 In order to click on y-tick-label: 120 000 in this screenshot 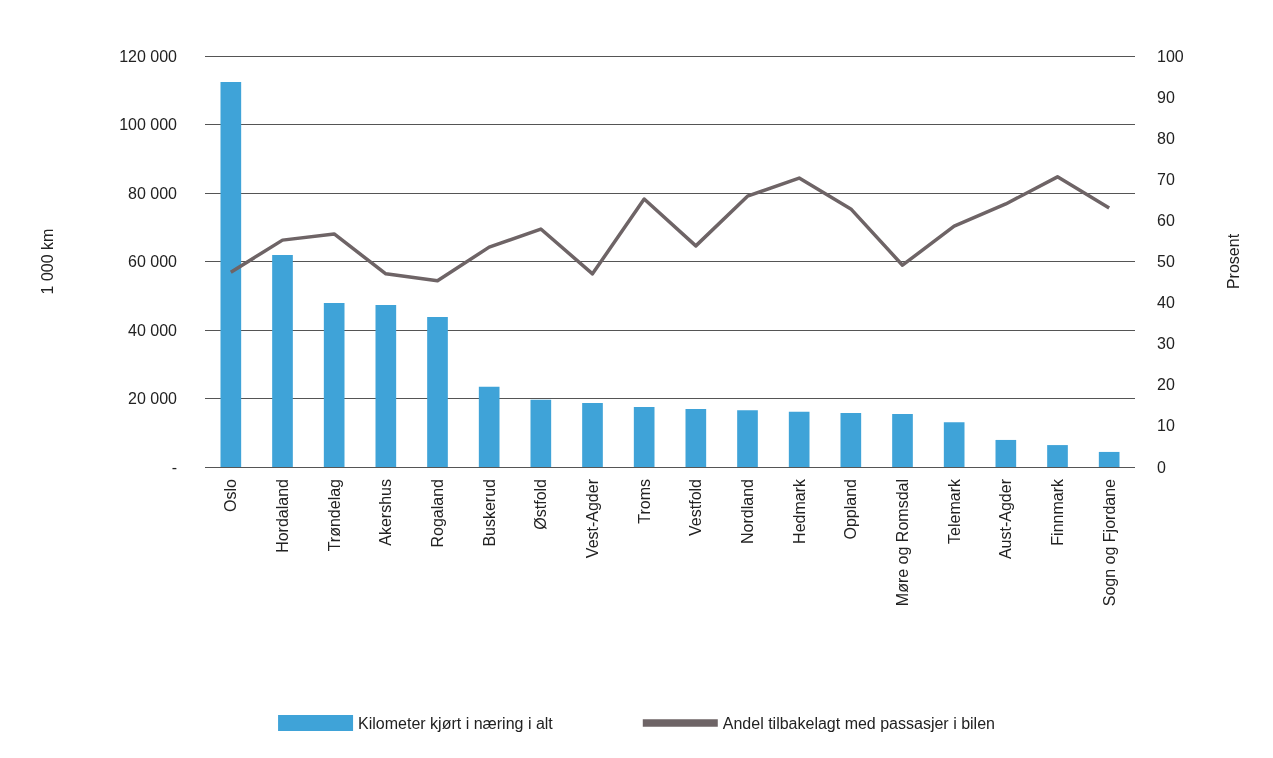, I will do `click(148, 56)`.